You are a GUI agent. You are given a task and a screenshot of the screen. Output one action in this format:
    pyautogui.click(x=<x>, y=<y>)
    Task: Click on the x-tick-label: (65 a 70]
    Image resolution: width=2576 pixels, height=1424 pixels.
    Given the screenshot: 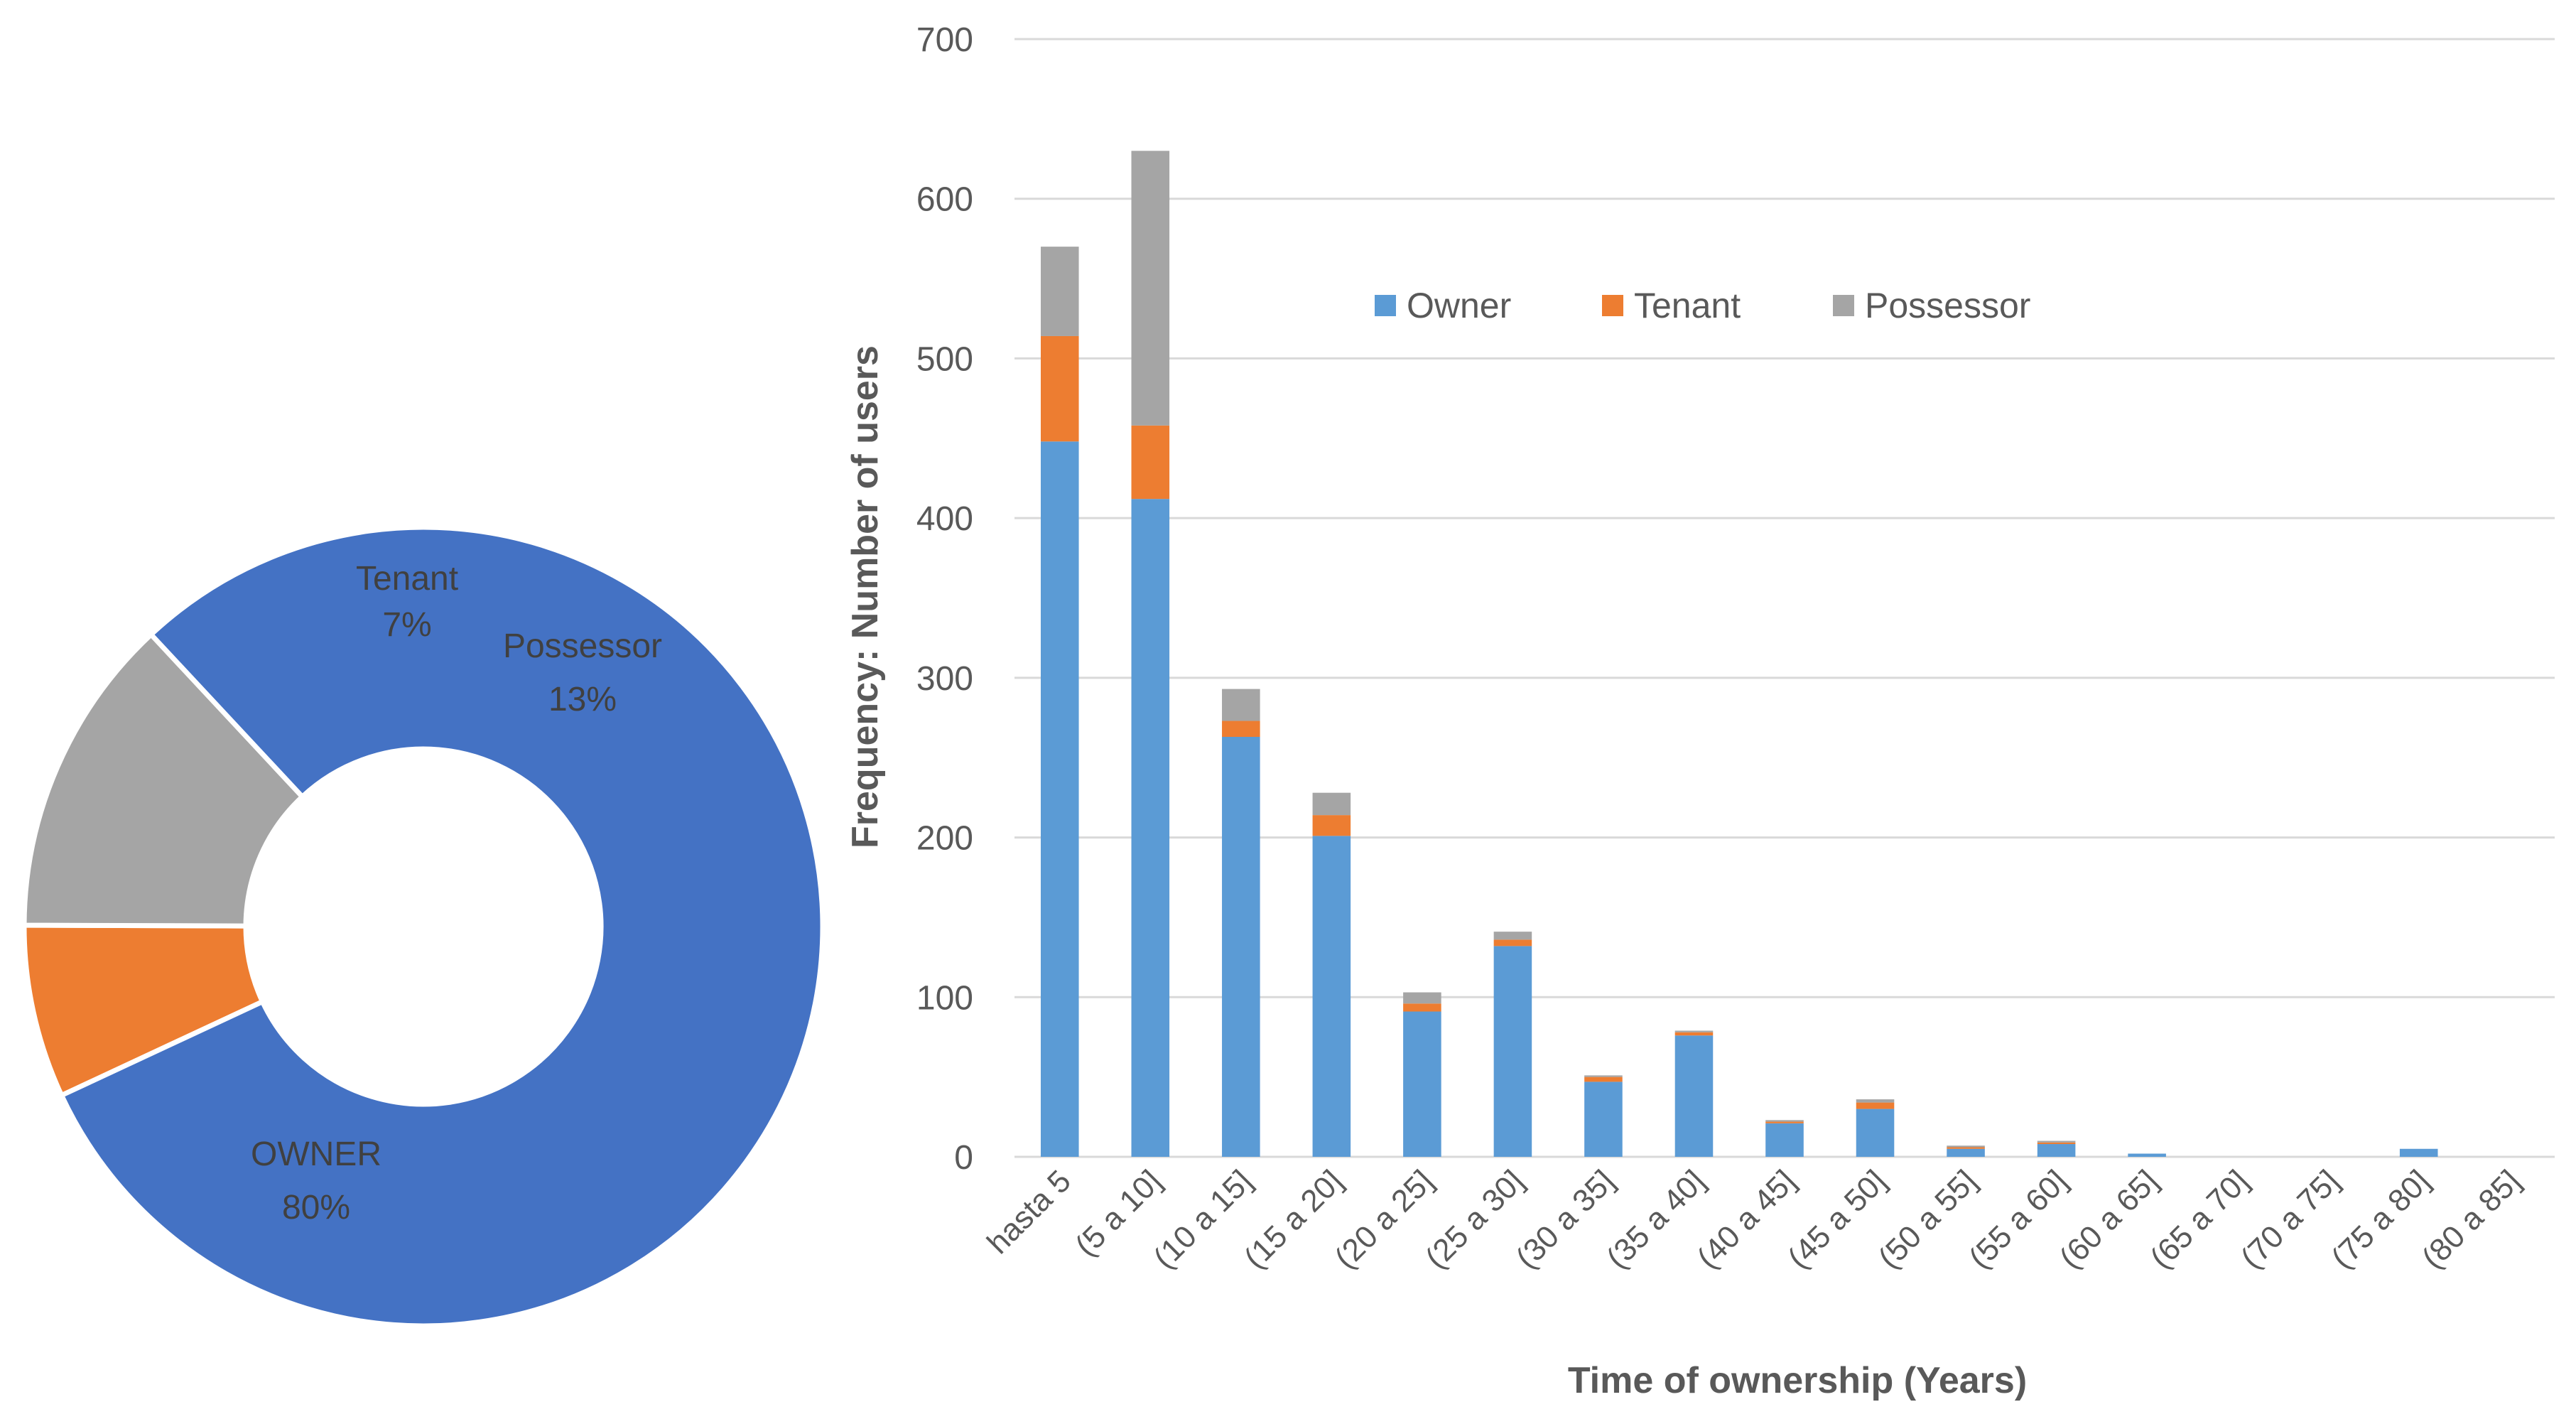 What is the action you would take?
    pyautogui.click(x=2199, y=1219)
    